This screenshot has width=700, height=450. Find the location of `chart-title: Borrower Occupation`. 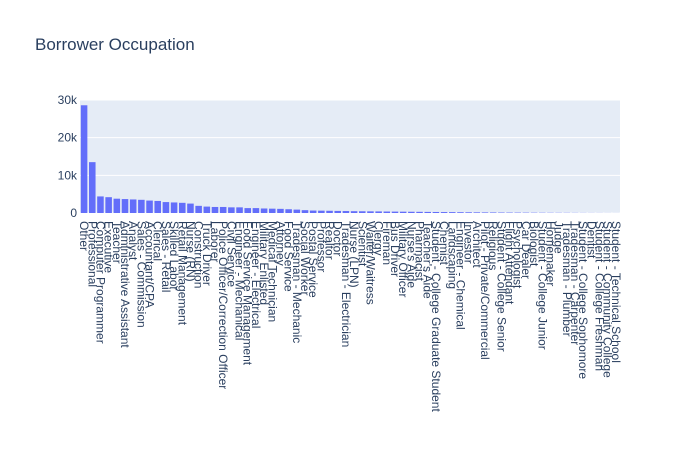

chart-title: Borrower Occupation is located at coordinates (115, 44).